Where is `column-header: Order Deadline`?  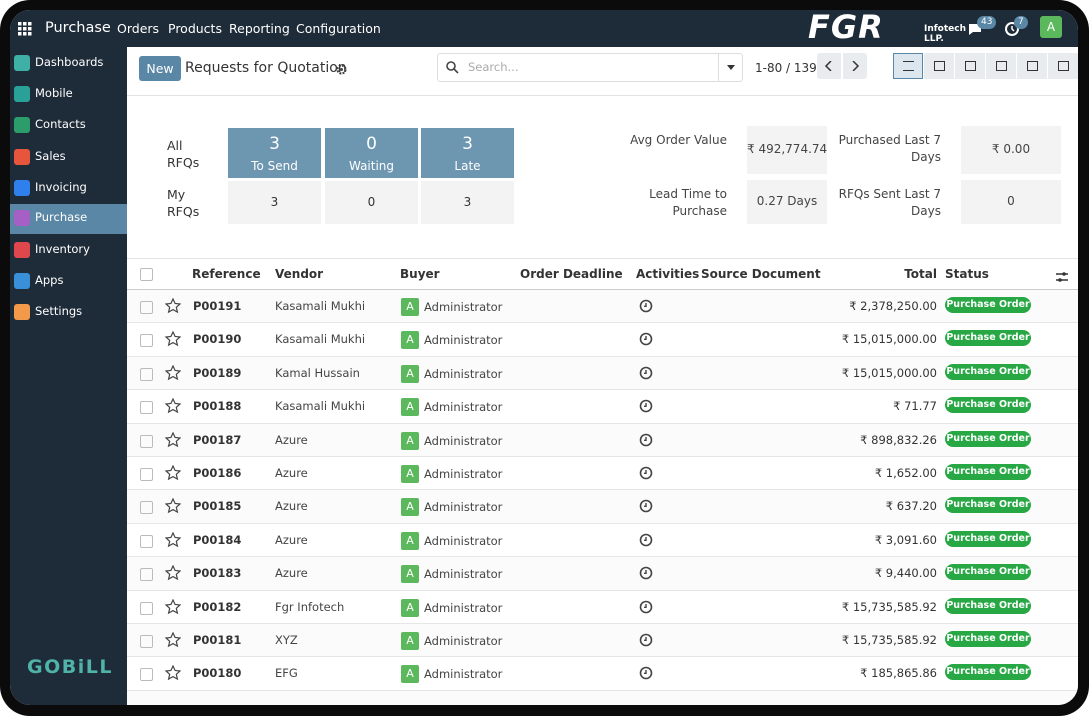
column-header: Order Deadline is located at coordinates (571, 274).